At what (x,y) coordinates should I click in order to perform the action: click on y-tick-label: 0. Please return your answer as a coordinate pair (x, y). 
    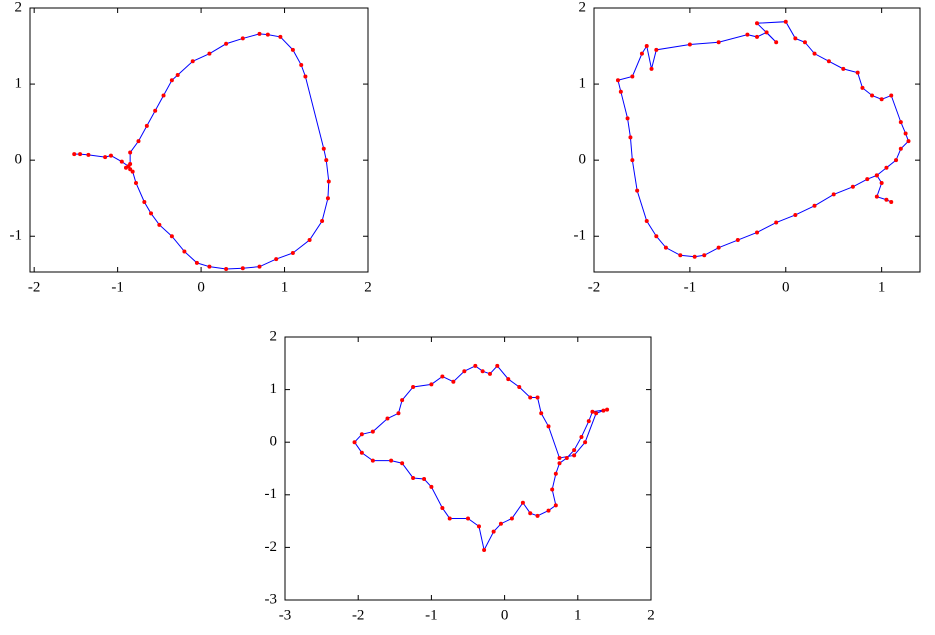
    Looking at the image, I should click on (583, 160).